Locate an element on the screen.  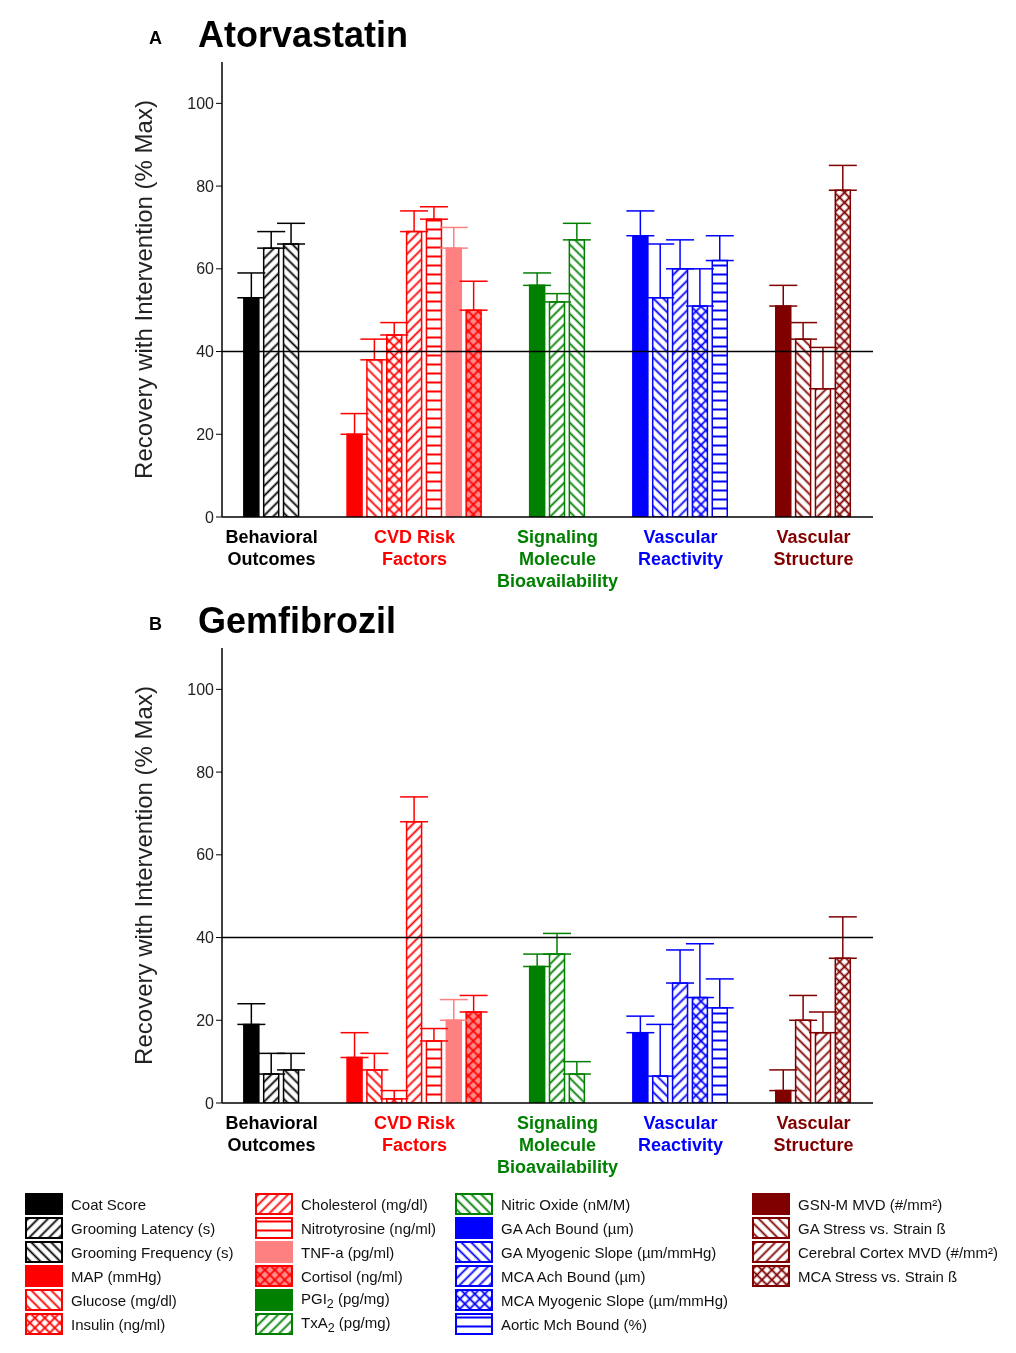
legend-label: GA Ach Bound (µm) is located at coordinates (567, 1228).